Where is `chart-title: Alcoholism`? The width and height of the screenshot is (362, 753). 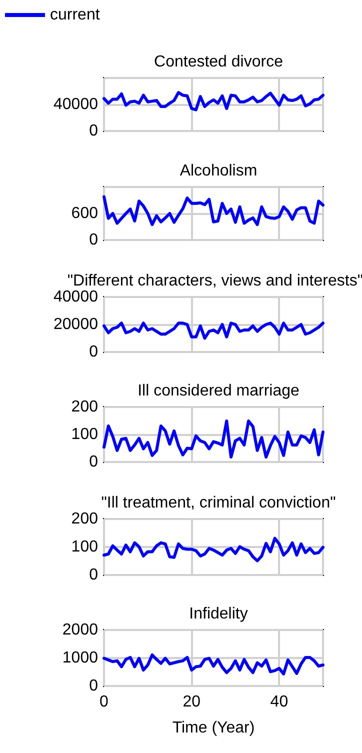
chart-title: Alcoholism is located at coordinates (219, 171).